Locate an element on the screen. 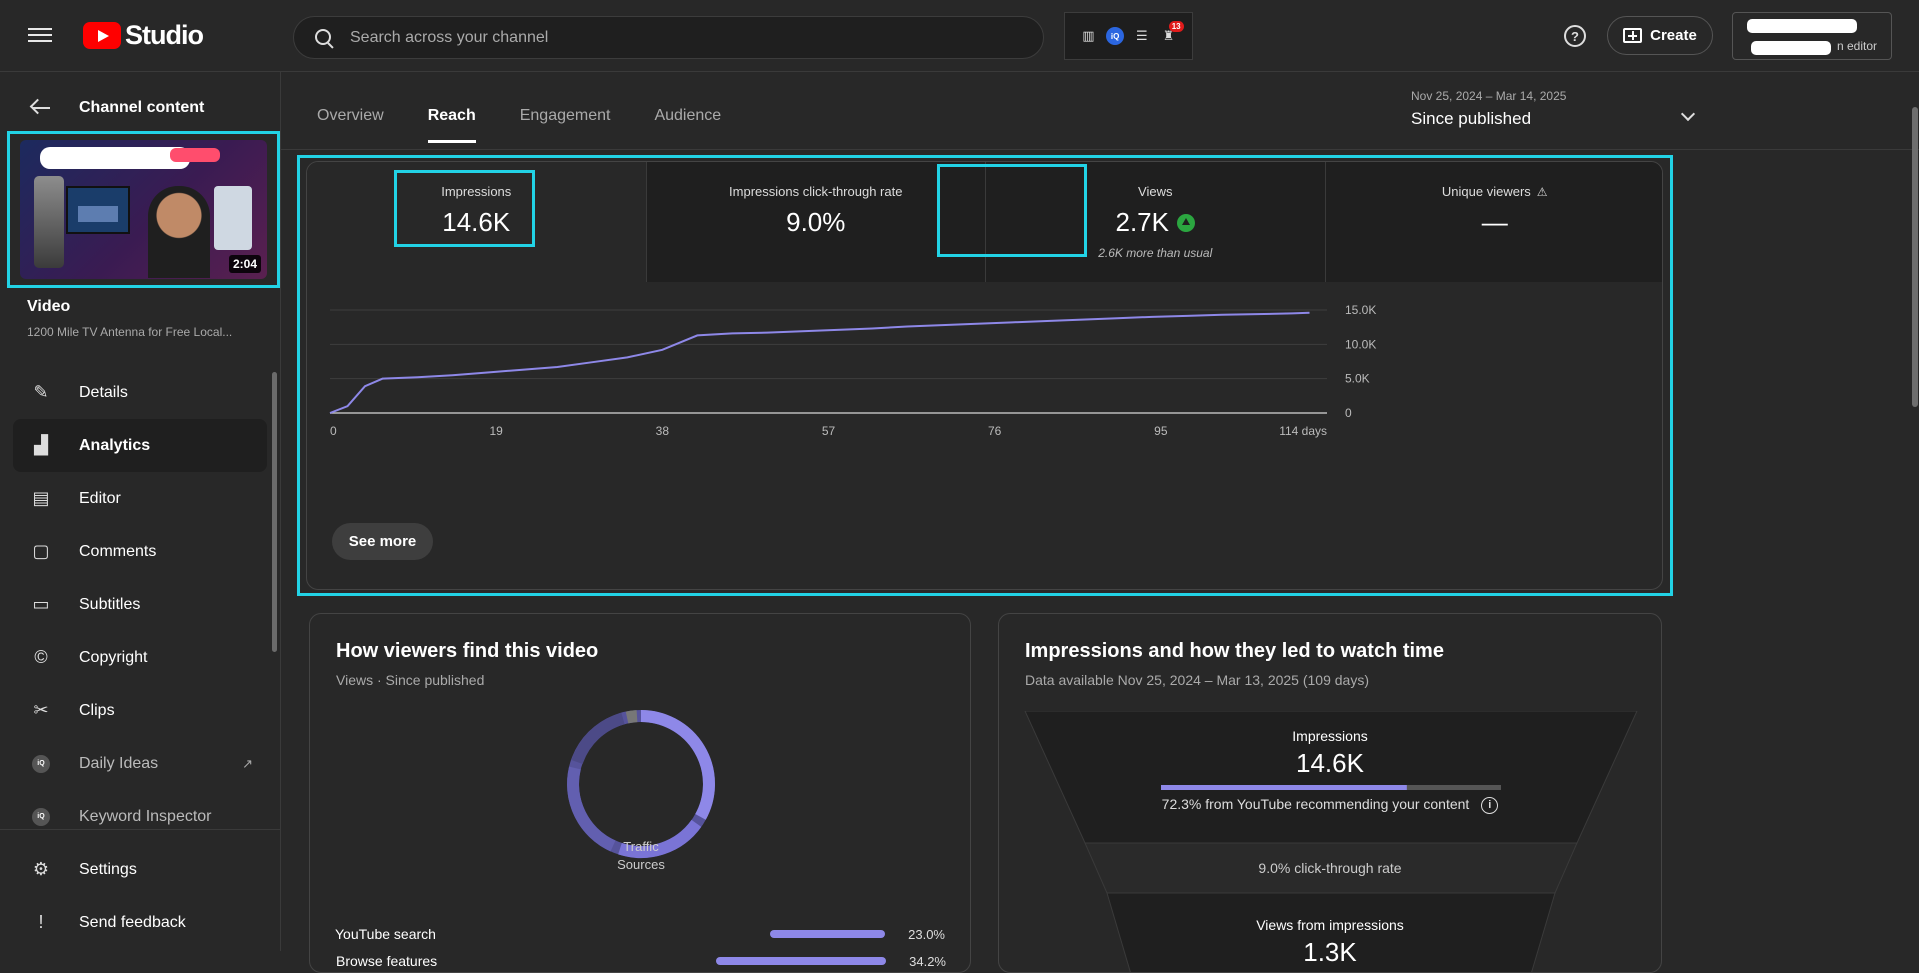  sidebar-item-send-feedback: ! Send feedback is located at coordinates (140, 922).